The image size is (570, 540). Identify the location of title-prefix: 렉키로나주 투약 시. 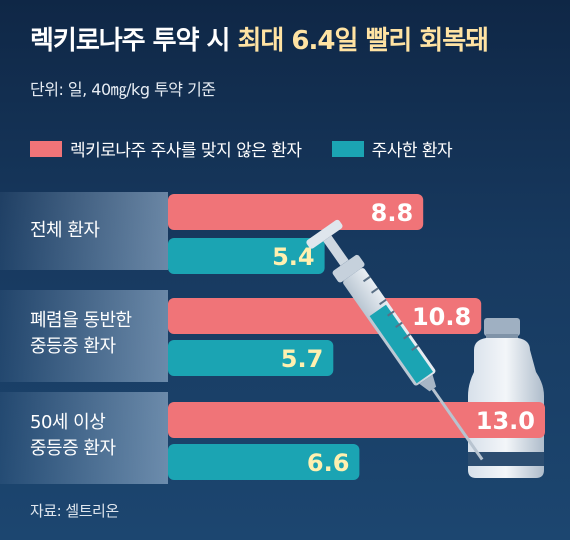
(134, 41).